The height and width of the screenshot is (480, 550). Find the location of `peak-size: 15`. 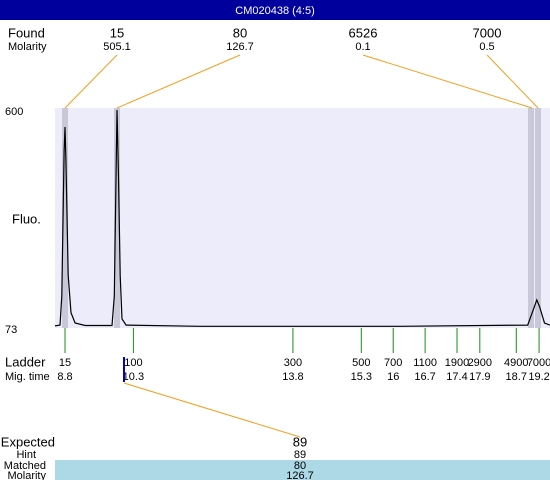

peak-size: 15 is located at coordinates (117, 32).